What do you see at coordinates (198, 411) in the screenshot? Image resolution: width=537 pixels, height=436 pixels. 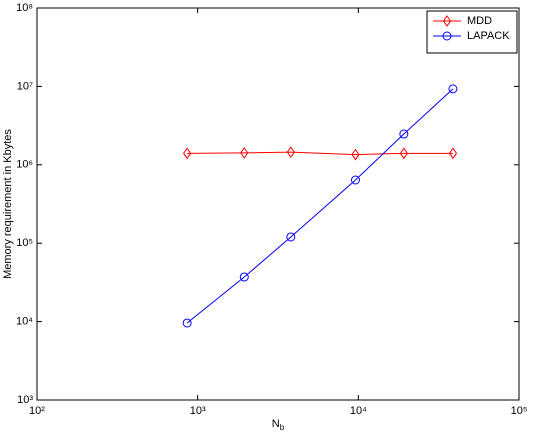 I see `x-tick-label: 10³` at bounding box center [198, 411].